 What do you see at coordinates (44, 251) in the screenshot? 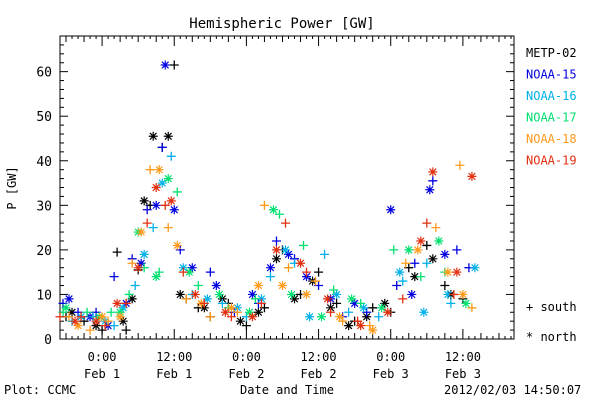
I see `y-tick-label: 20` at bounding box center [44, 251].